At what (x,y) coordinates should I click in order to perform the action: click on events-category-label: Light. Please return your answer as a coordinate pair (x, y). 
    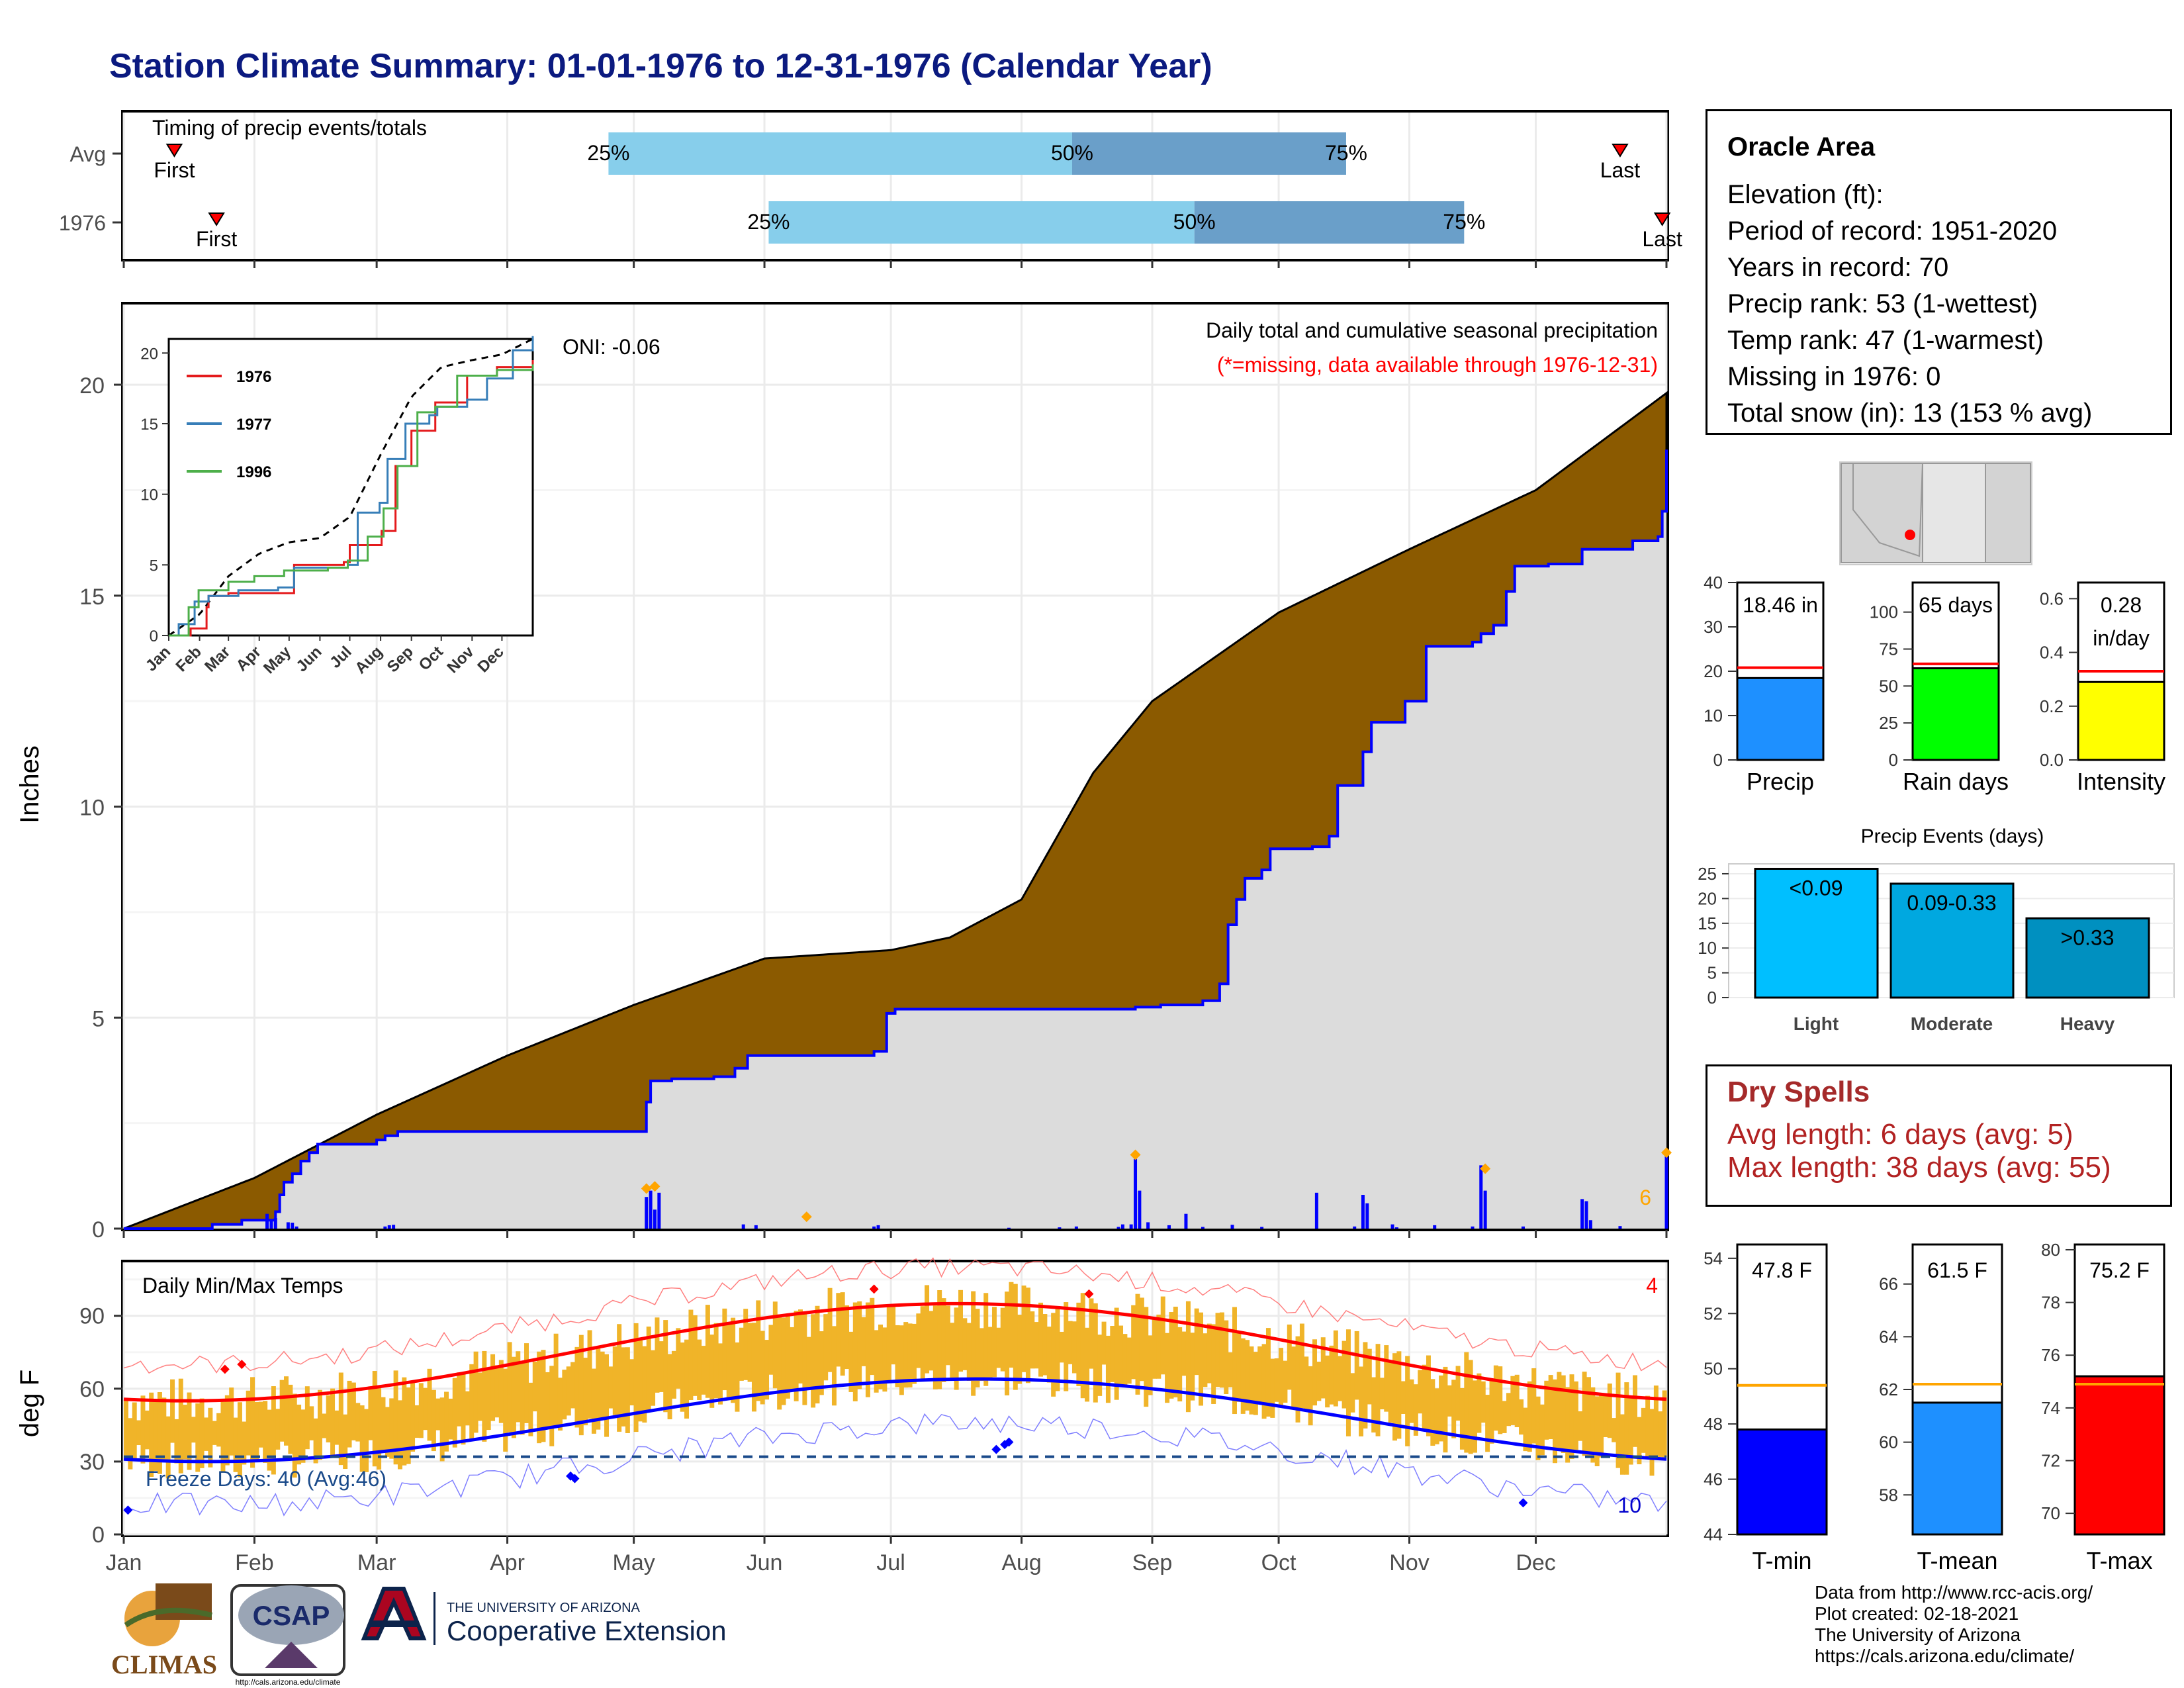
    Looking at the image, I should click on (1817, 1023).